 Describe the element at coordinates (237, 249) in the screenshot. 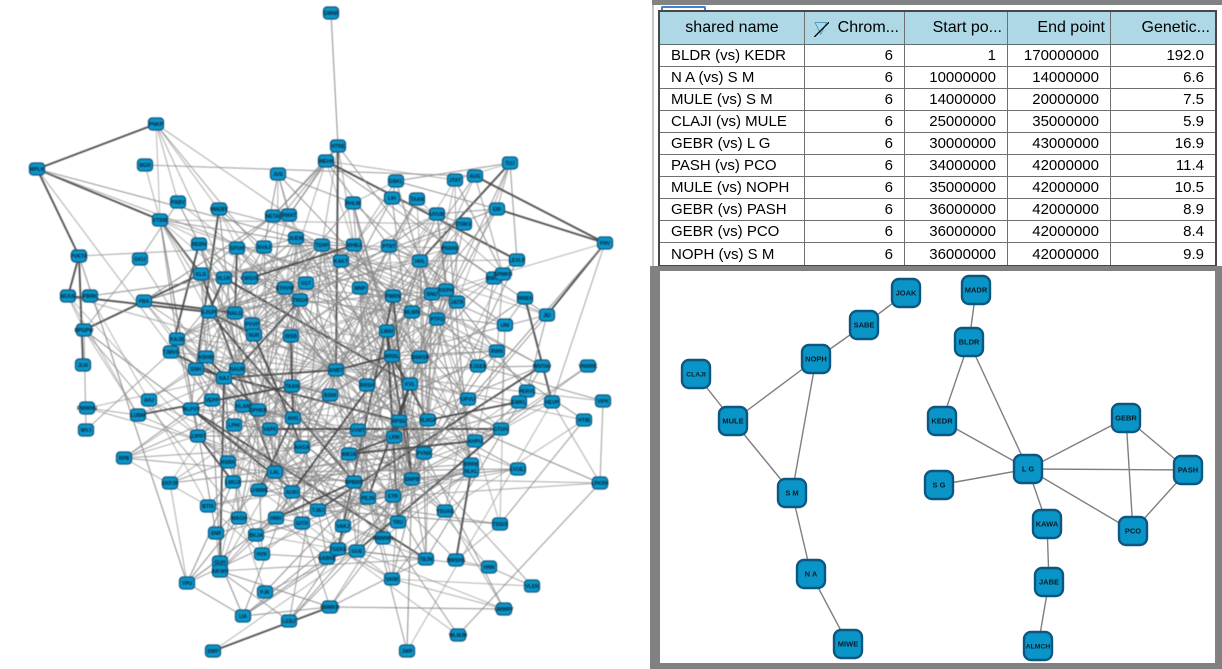

I see `svg-text: SPUH` at that location.